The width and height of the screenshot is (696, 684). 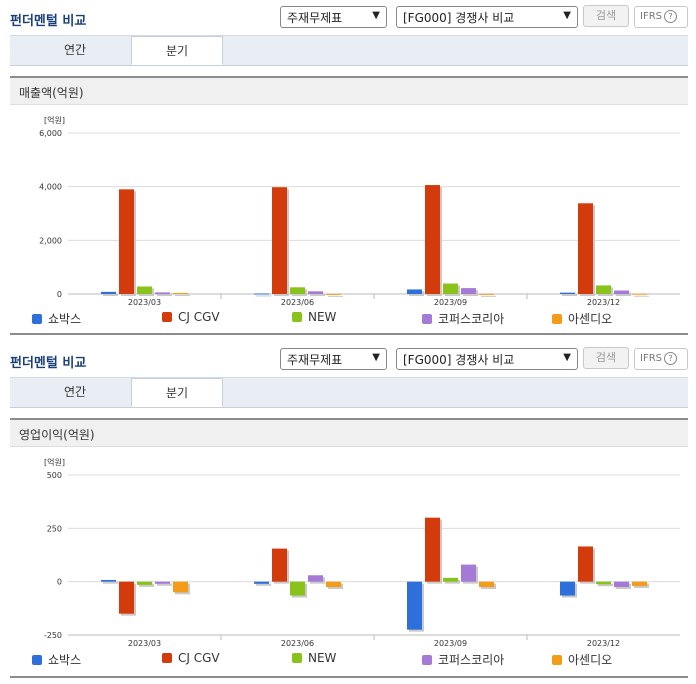 I want to click on period-tabs: 연간 분기, so click(x=349, y=392).